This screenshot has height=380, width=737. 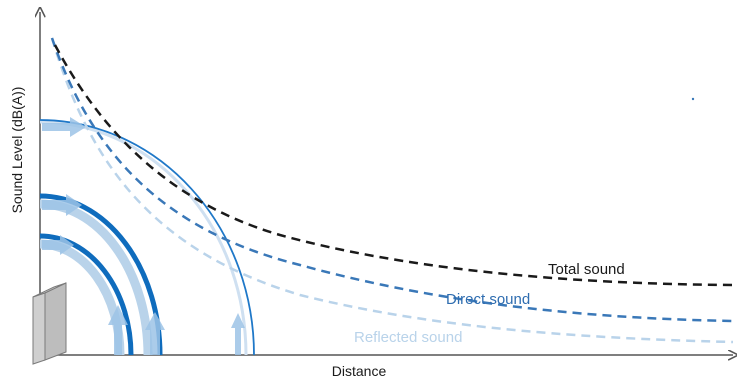 I want to click on total-sound-label: Total sound, so click(x=586, y=269).